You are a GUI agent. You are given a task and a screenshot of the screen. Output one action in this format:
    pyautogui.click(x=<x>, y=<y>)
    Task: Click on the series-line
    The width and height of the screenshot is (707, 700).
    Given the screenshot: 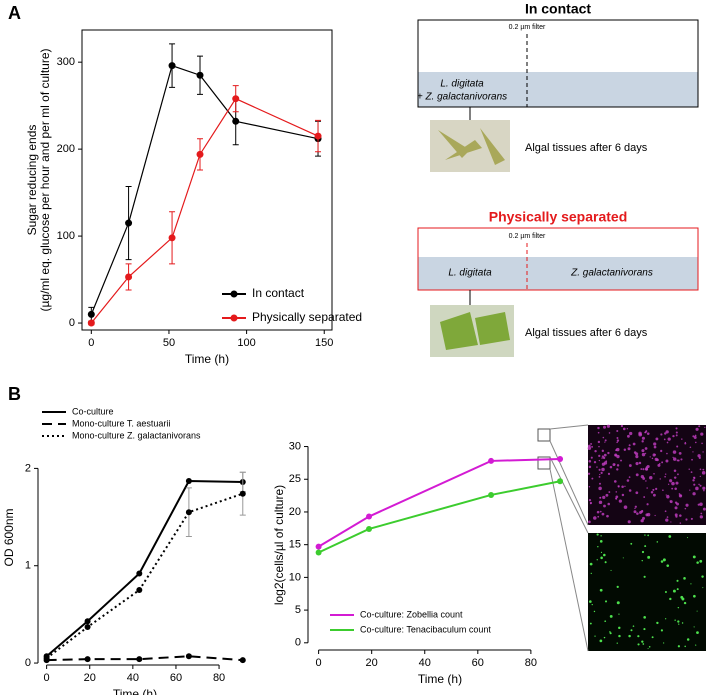 What is the action you would take?
    pyautogui.click(x=144, y=658)
    